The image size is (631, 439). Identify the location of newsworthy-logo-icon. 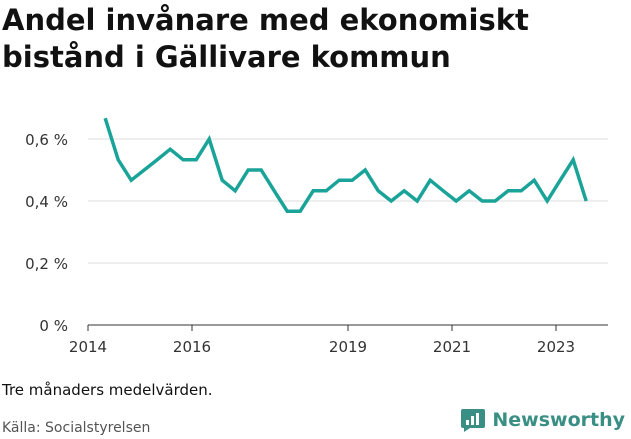
(473, 420).